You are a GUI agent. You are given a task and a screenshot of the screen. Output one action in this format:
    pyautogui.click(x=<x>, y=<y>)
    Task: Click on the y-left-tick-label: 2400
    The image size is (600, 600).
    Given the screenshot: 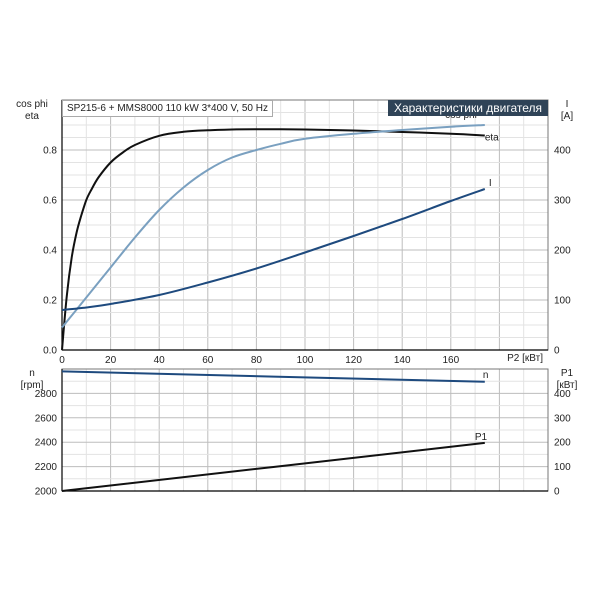 What is the action you would take?
    pyautogui.click(x=46, y=443)
    